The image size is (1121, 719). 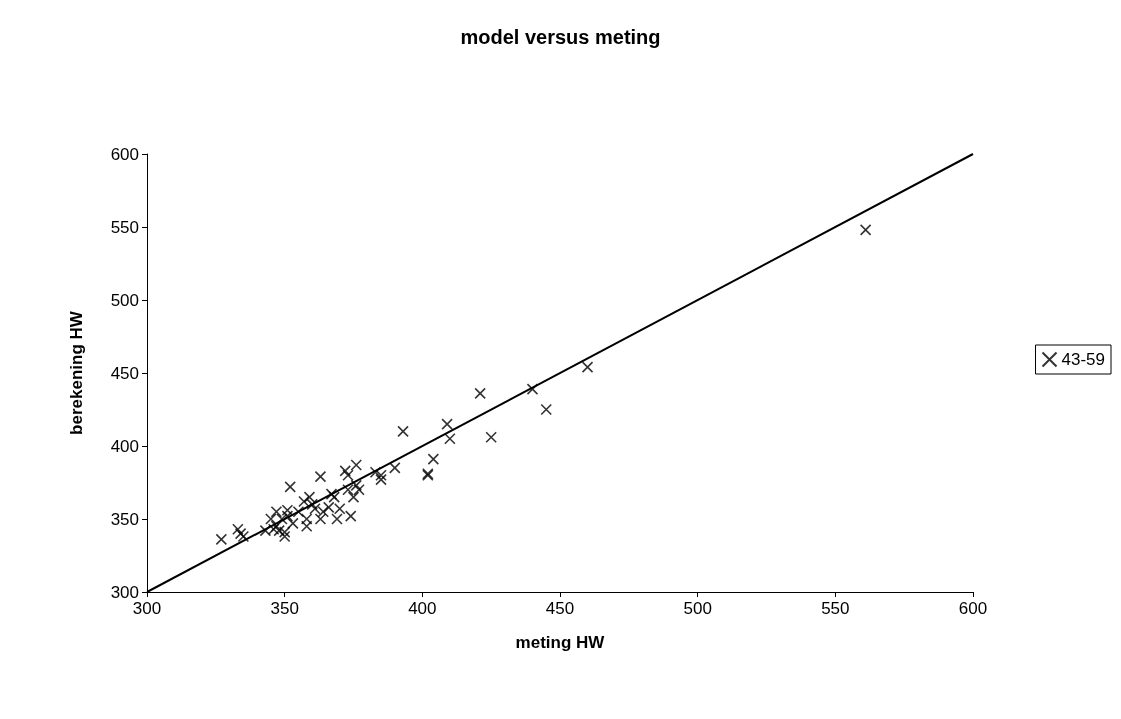 I want to click on x-tick-label: 300, so click(x=147, y=608).